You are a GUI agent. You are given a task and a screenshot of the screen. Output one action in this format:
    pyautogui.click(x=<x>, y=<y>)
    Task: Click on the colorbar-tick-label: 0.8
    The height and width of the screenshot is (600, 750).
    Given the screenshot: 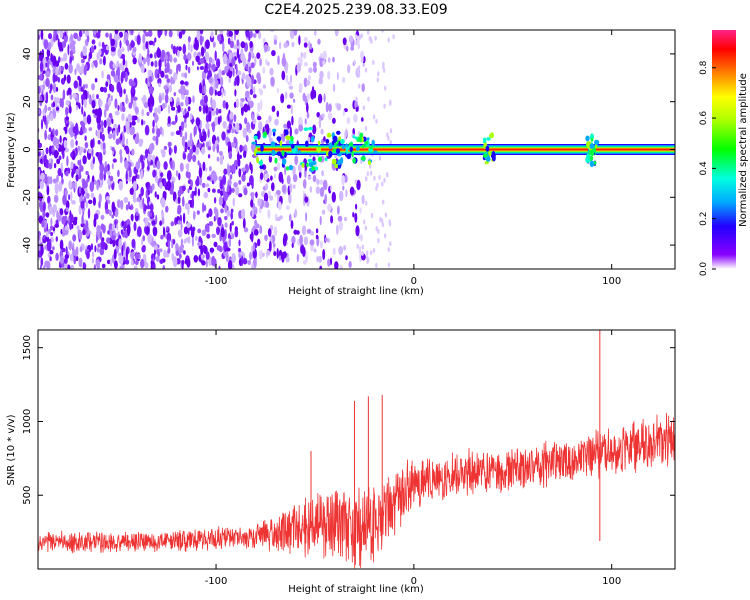 What is the action you would take?
    pyautogui.click(x=704, y=67)
    